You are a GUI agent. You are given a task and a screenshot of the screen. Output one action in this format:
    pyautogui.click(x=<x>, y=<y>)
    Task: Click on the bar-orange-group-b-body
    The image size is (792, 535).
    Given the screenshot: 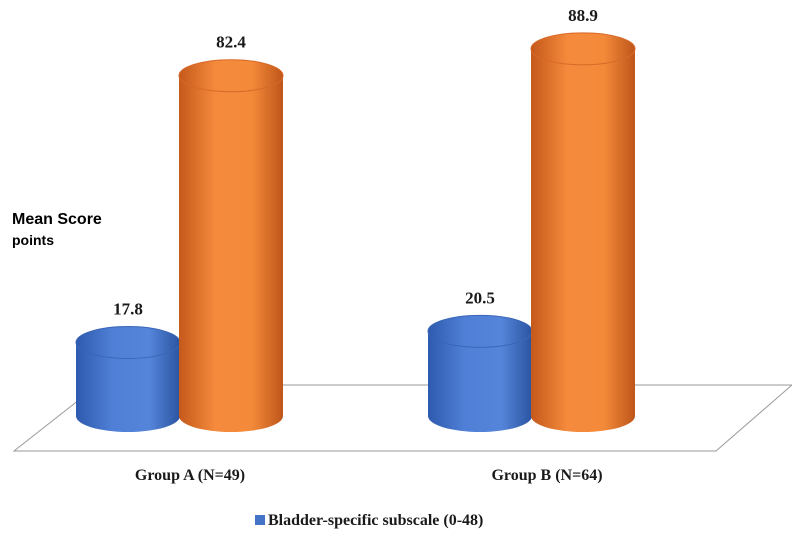 What is the action you would take?
    pyautogui.click(x=583, y=240)
    